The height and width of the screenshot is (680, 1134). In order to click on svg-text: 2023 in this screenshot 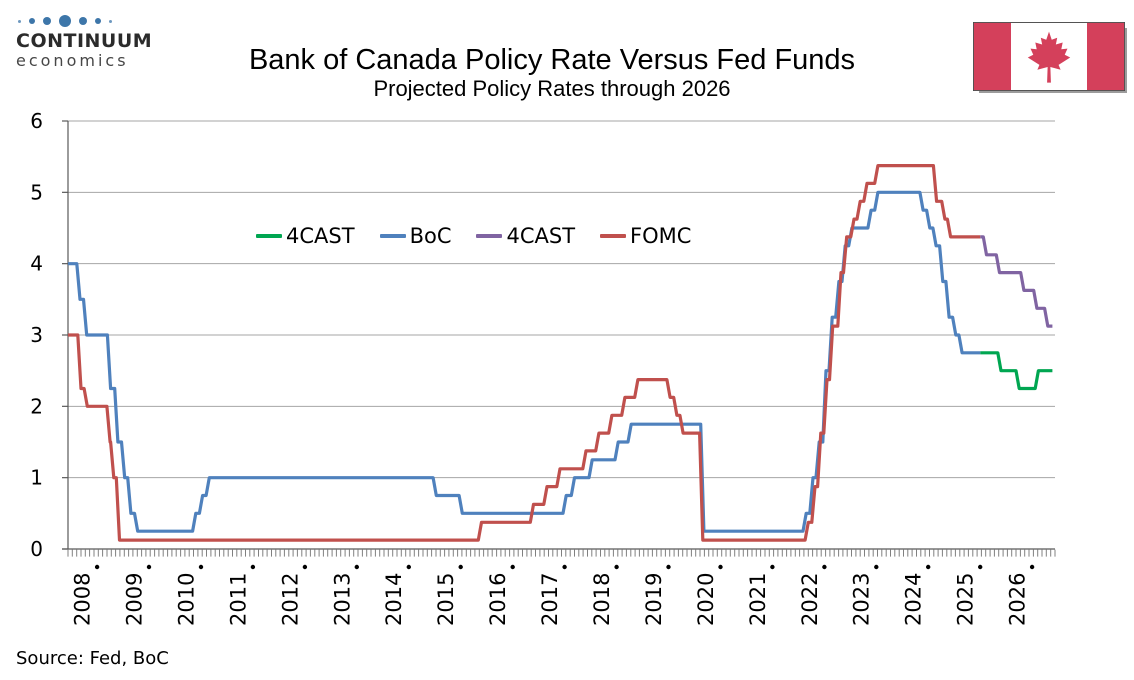, I will do `click(862, 599)`.